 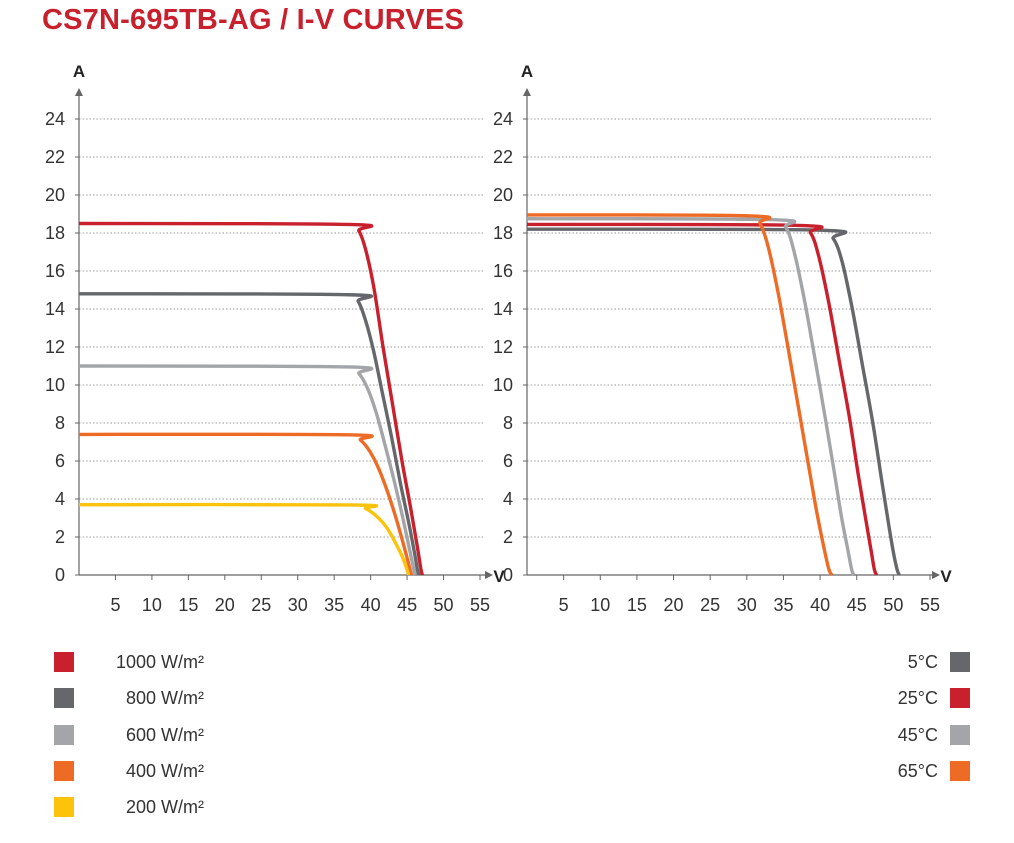 What do you see at coordinates (960, 662) in the screenshot?
I see `legend-swatch-5c` at bounding box center [960, 662].